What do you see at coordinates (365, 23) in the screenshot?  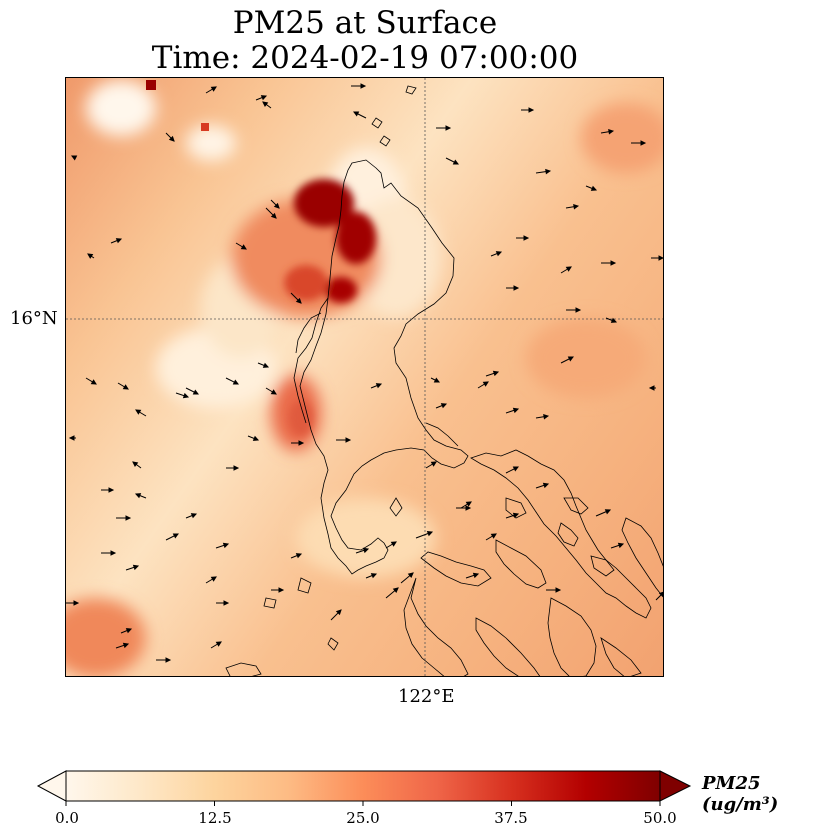 I see `map-title: PM25 at Surface` at bounding box center [365, 23].